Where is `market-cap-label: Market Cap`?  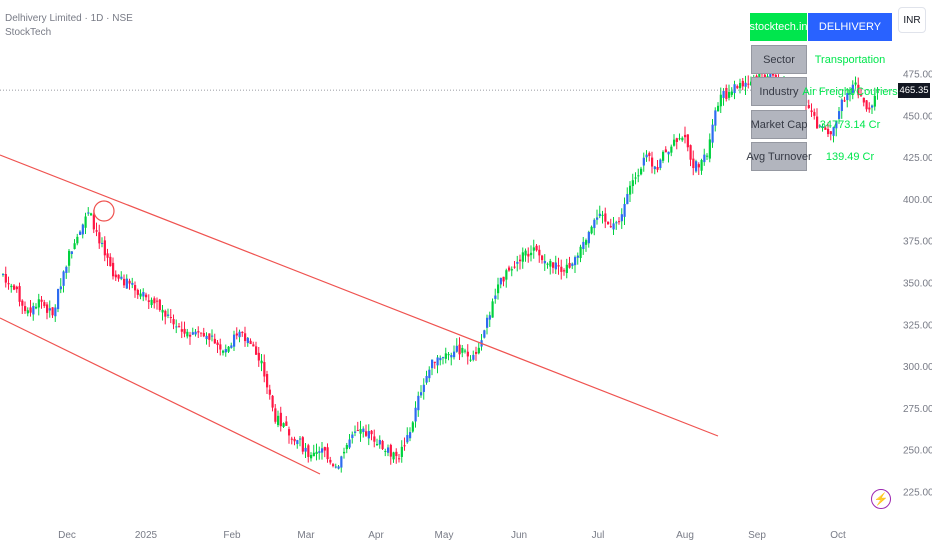 market-cap-label: Market Cap is located at coordinates (779, 124).